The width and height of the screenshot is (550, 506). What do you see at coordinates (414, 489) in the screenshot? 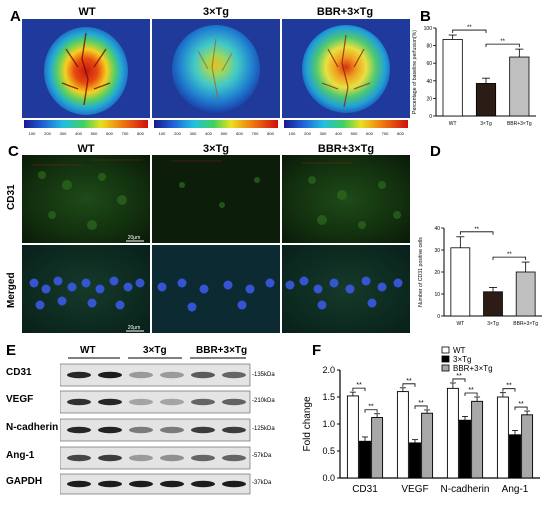
I see `x-tick-label: VEGF` at bounding box center [414, 489].